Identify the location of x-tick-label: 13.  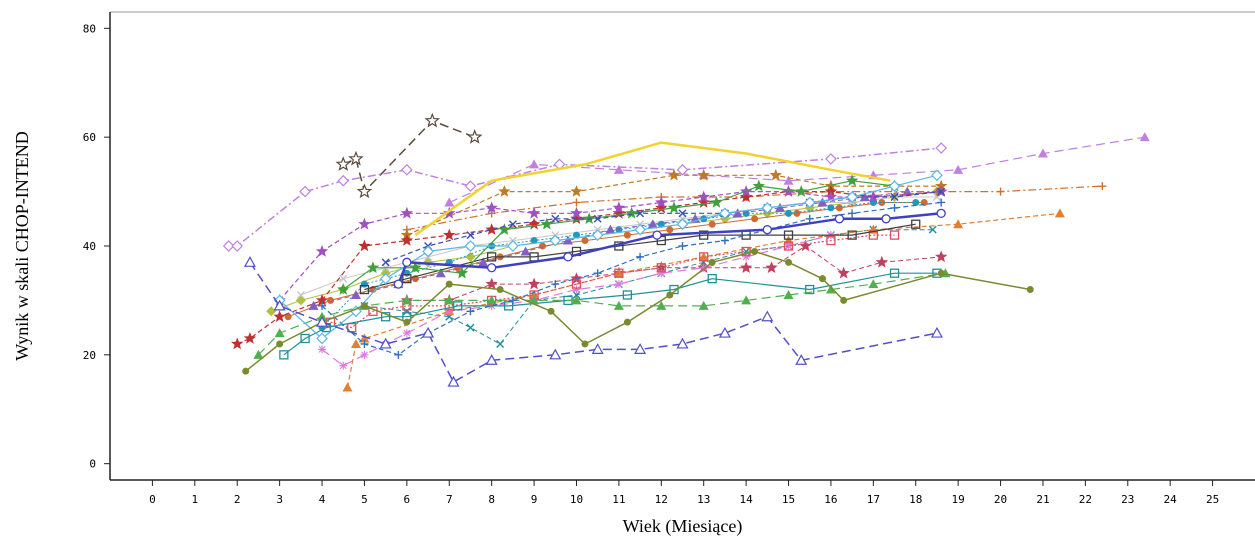
(703, 499).